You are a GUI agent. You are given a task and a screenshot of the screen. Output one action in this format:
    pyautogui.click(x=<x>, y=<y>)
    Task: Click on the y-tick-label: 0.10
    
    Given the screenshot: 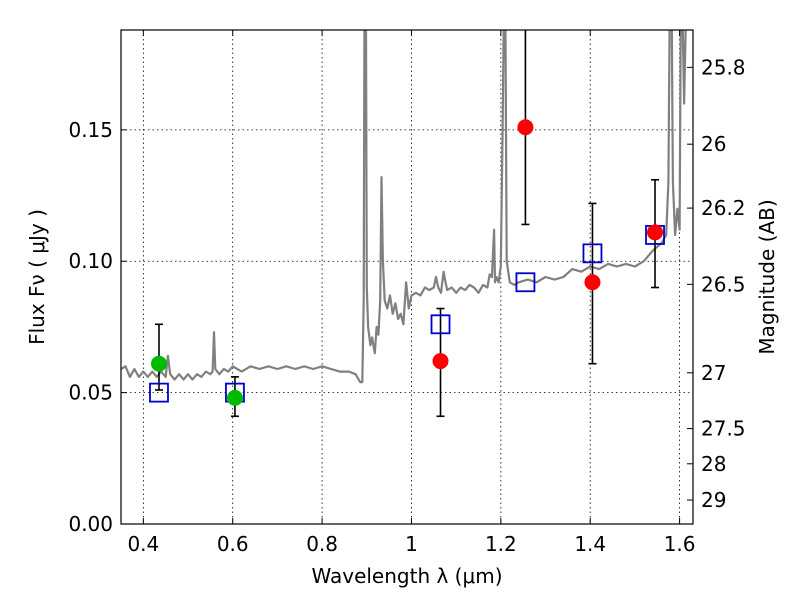 What is the action you would take?
    pyautogui.click(x=90, y=261)
    